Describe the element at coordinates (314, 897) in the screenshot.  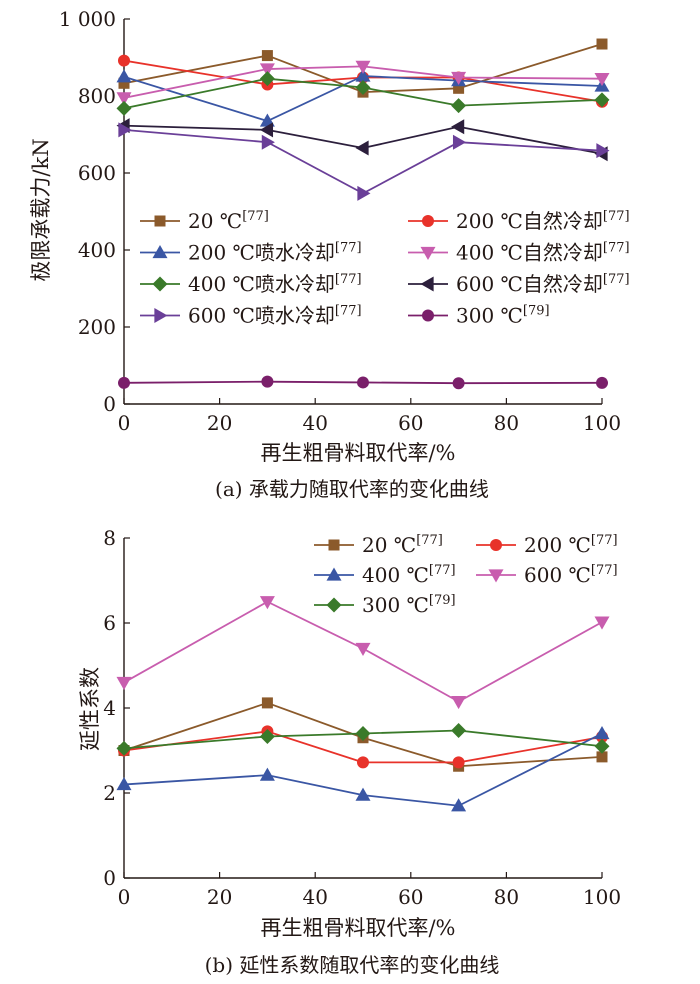
I see `x-tick-label: 40` at that location.